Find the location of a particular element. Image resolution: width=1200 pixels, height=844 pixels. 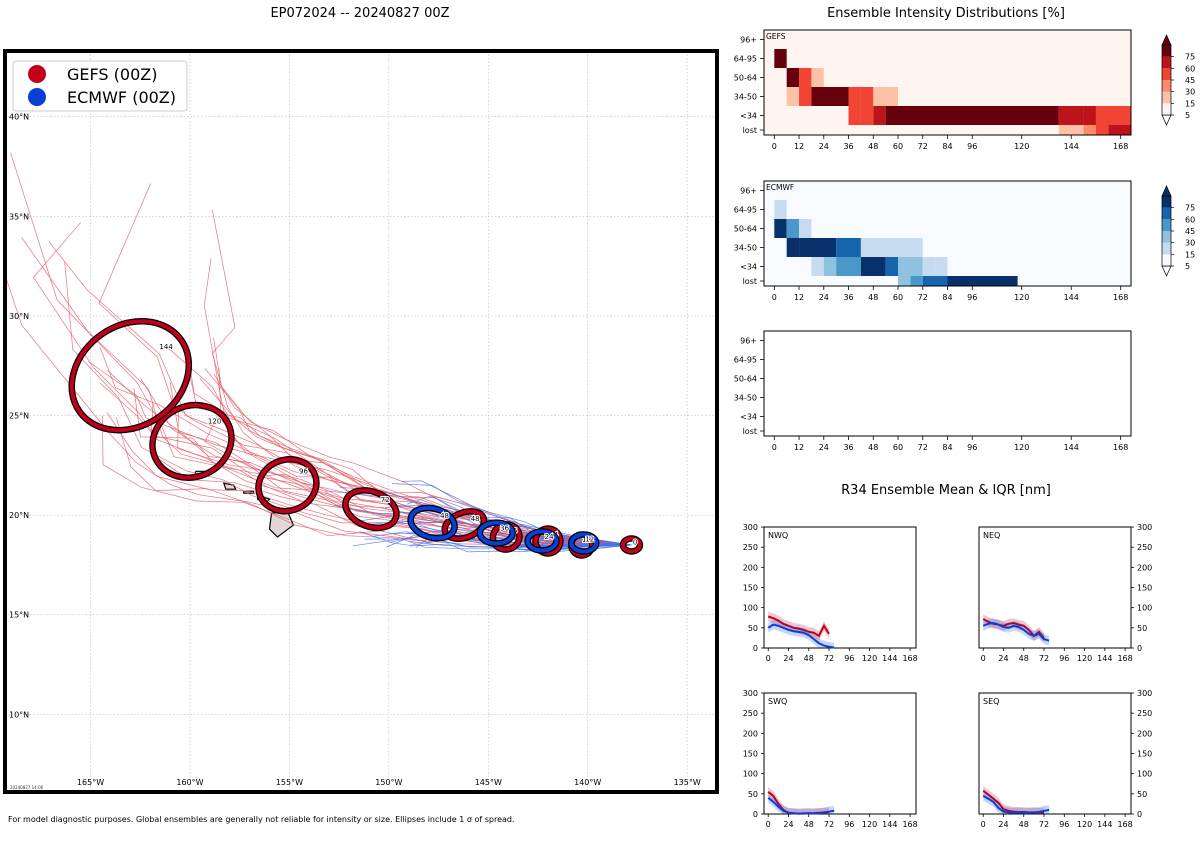

lon-tick-label: 155°W is located at coordinates (289, 782).